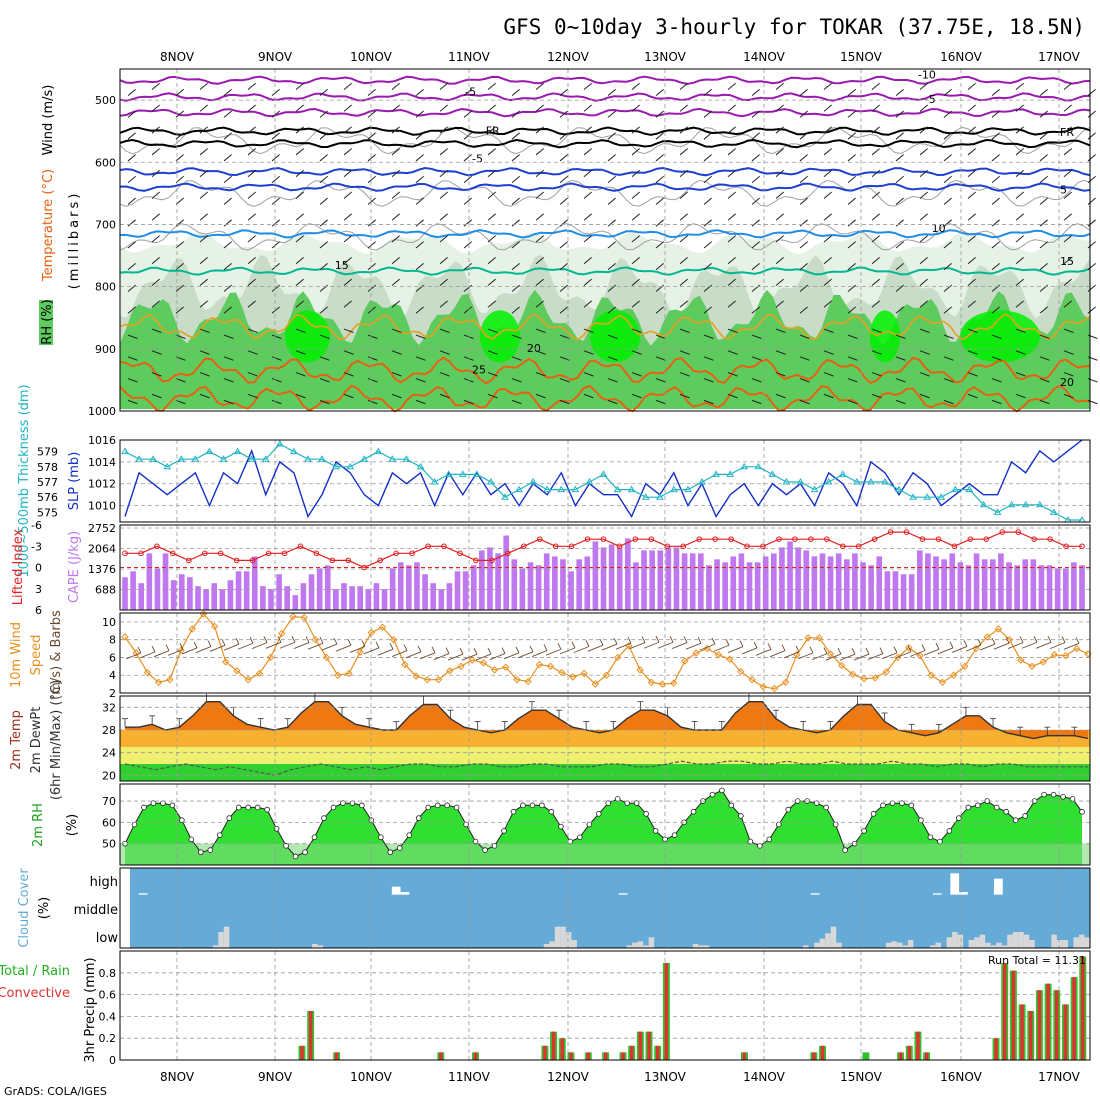  Describe the element at coordinates (885, 336) in the screenshot. I see `rh-shading-bright` at that location.